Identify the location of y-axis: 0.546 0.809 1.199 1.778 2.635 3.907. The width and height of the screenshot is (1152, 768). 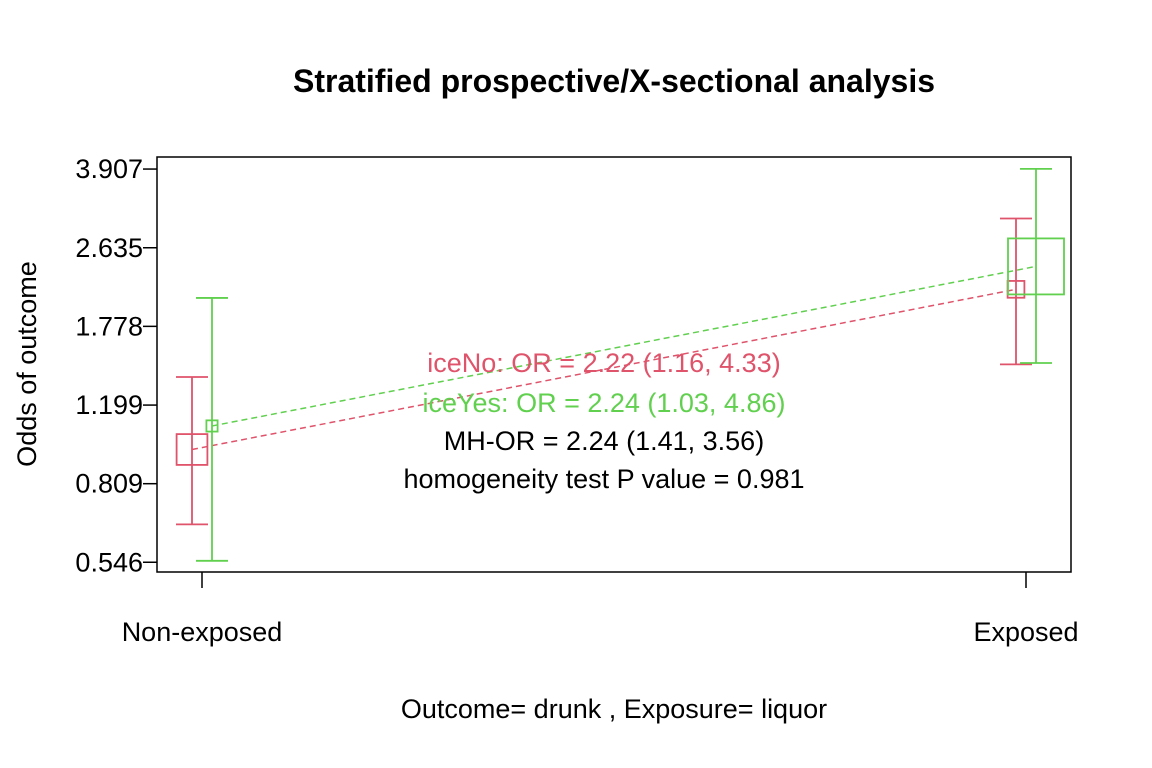
(116, 365).